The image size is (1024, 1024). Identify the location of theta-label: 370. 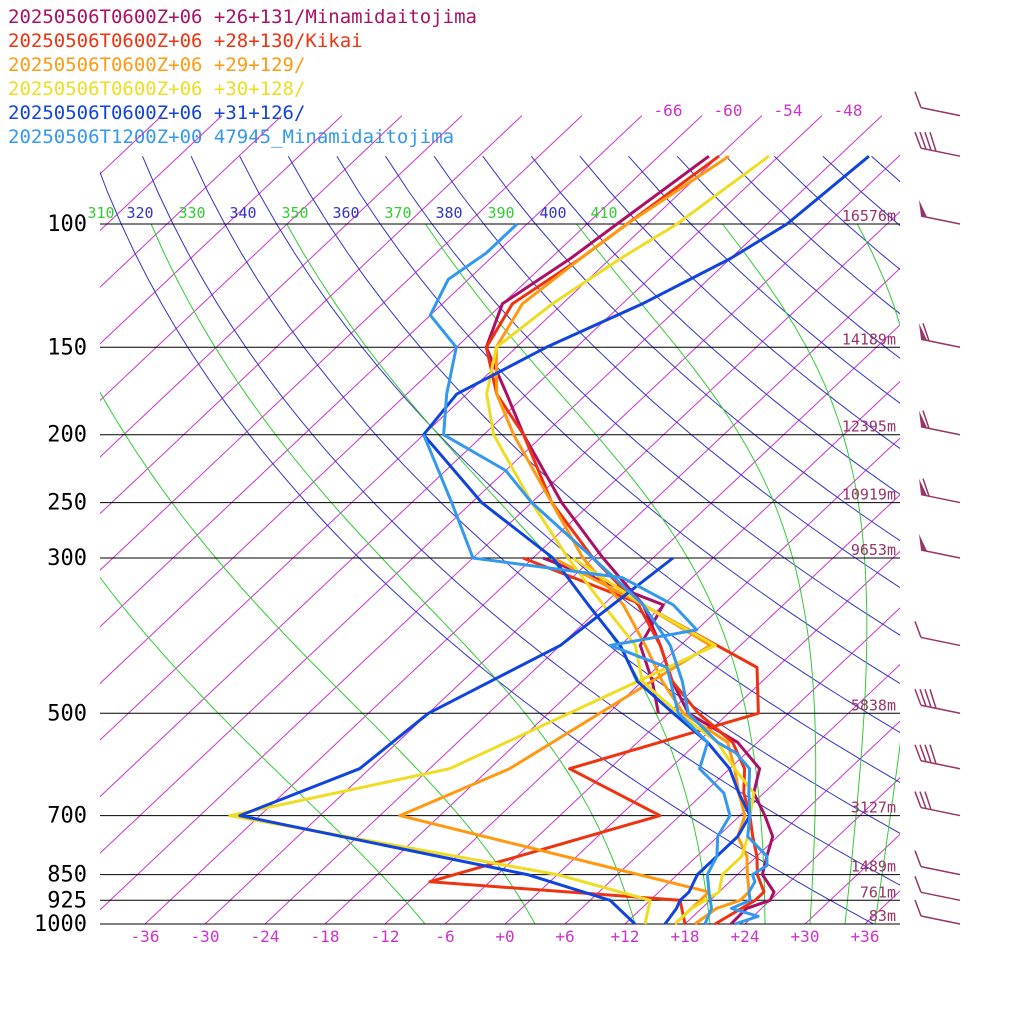
(397, 213).